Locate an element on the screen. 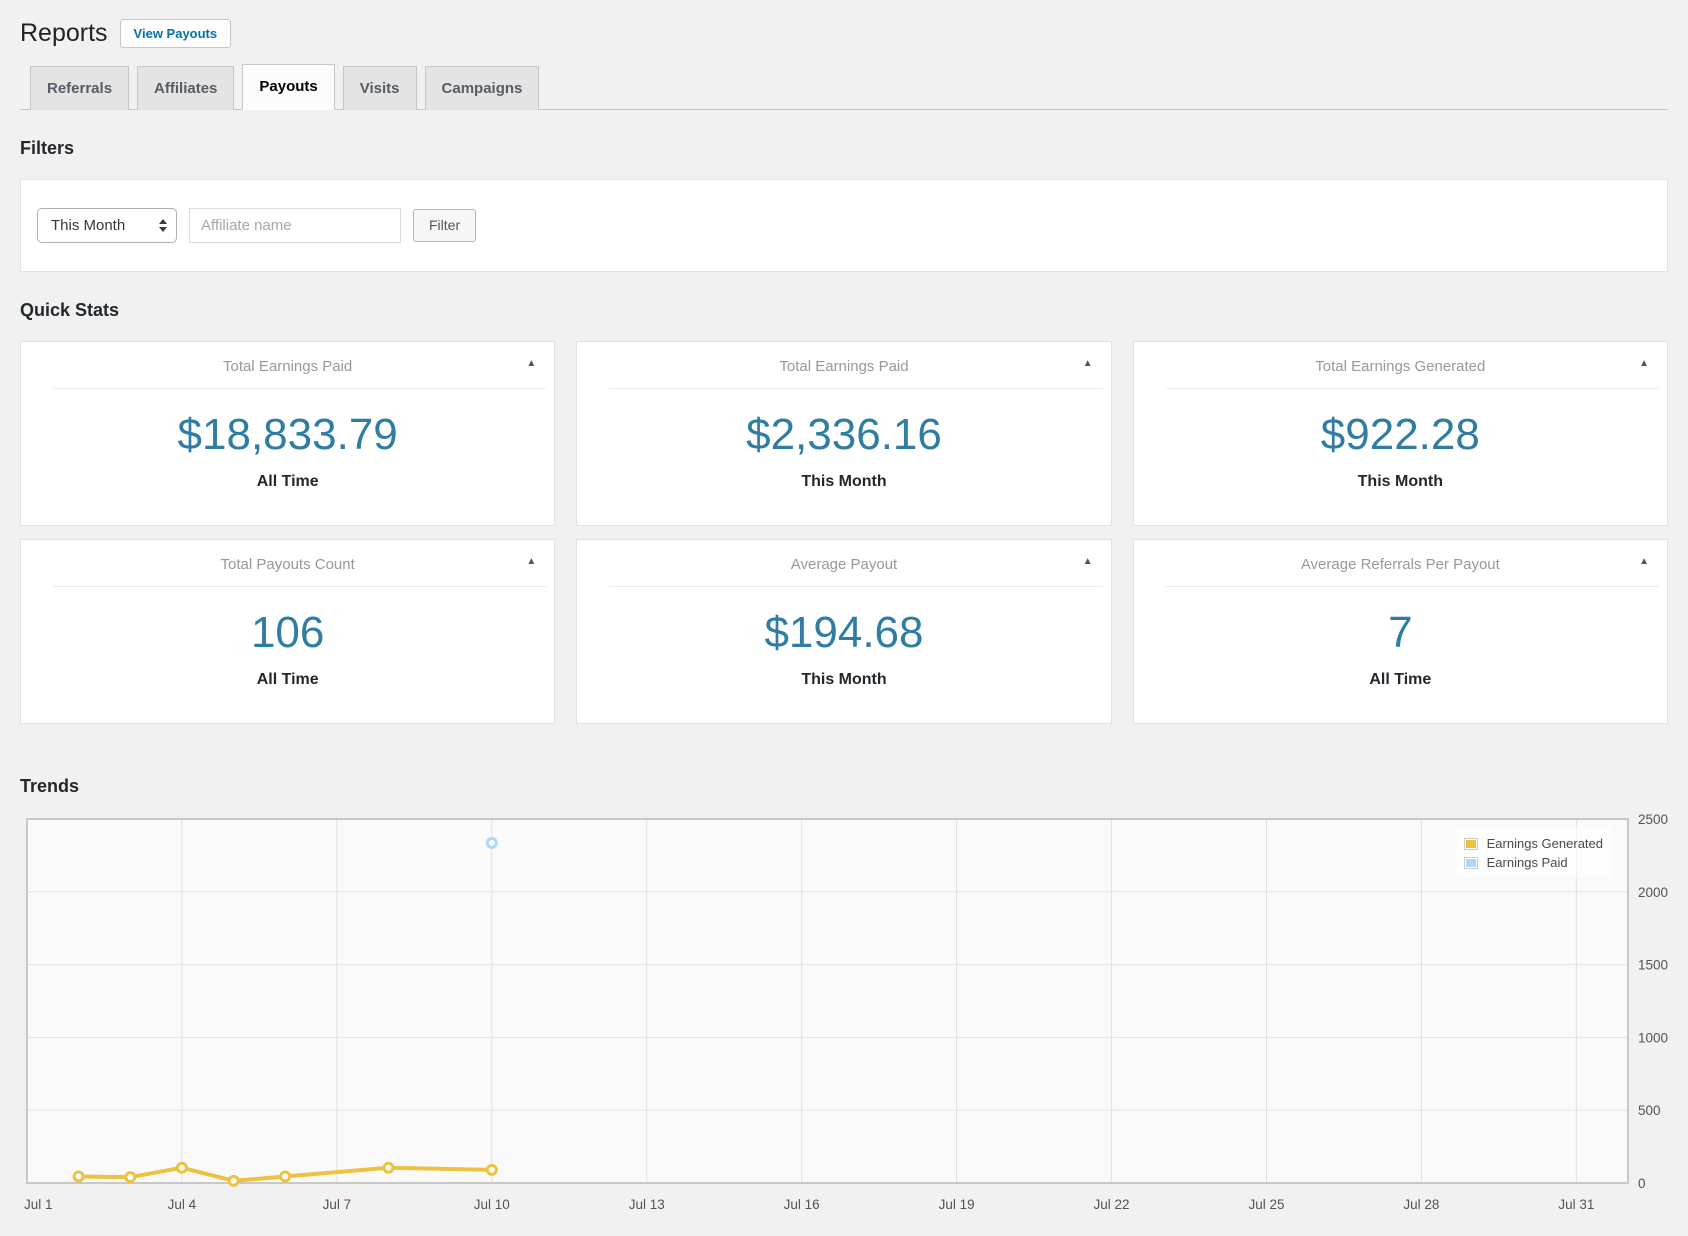  x-axis-tick-label: Jul 7 is located at coordinates (337, 1204).